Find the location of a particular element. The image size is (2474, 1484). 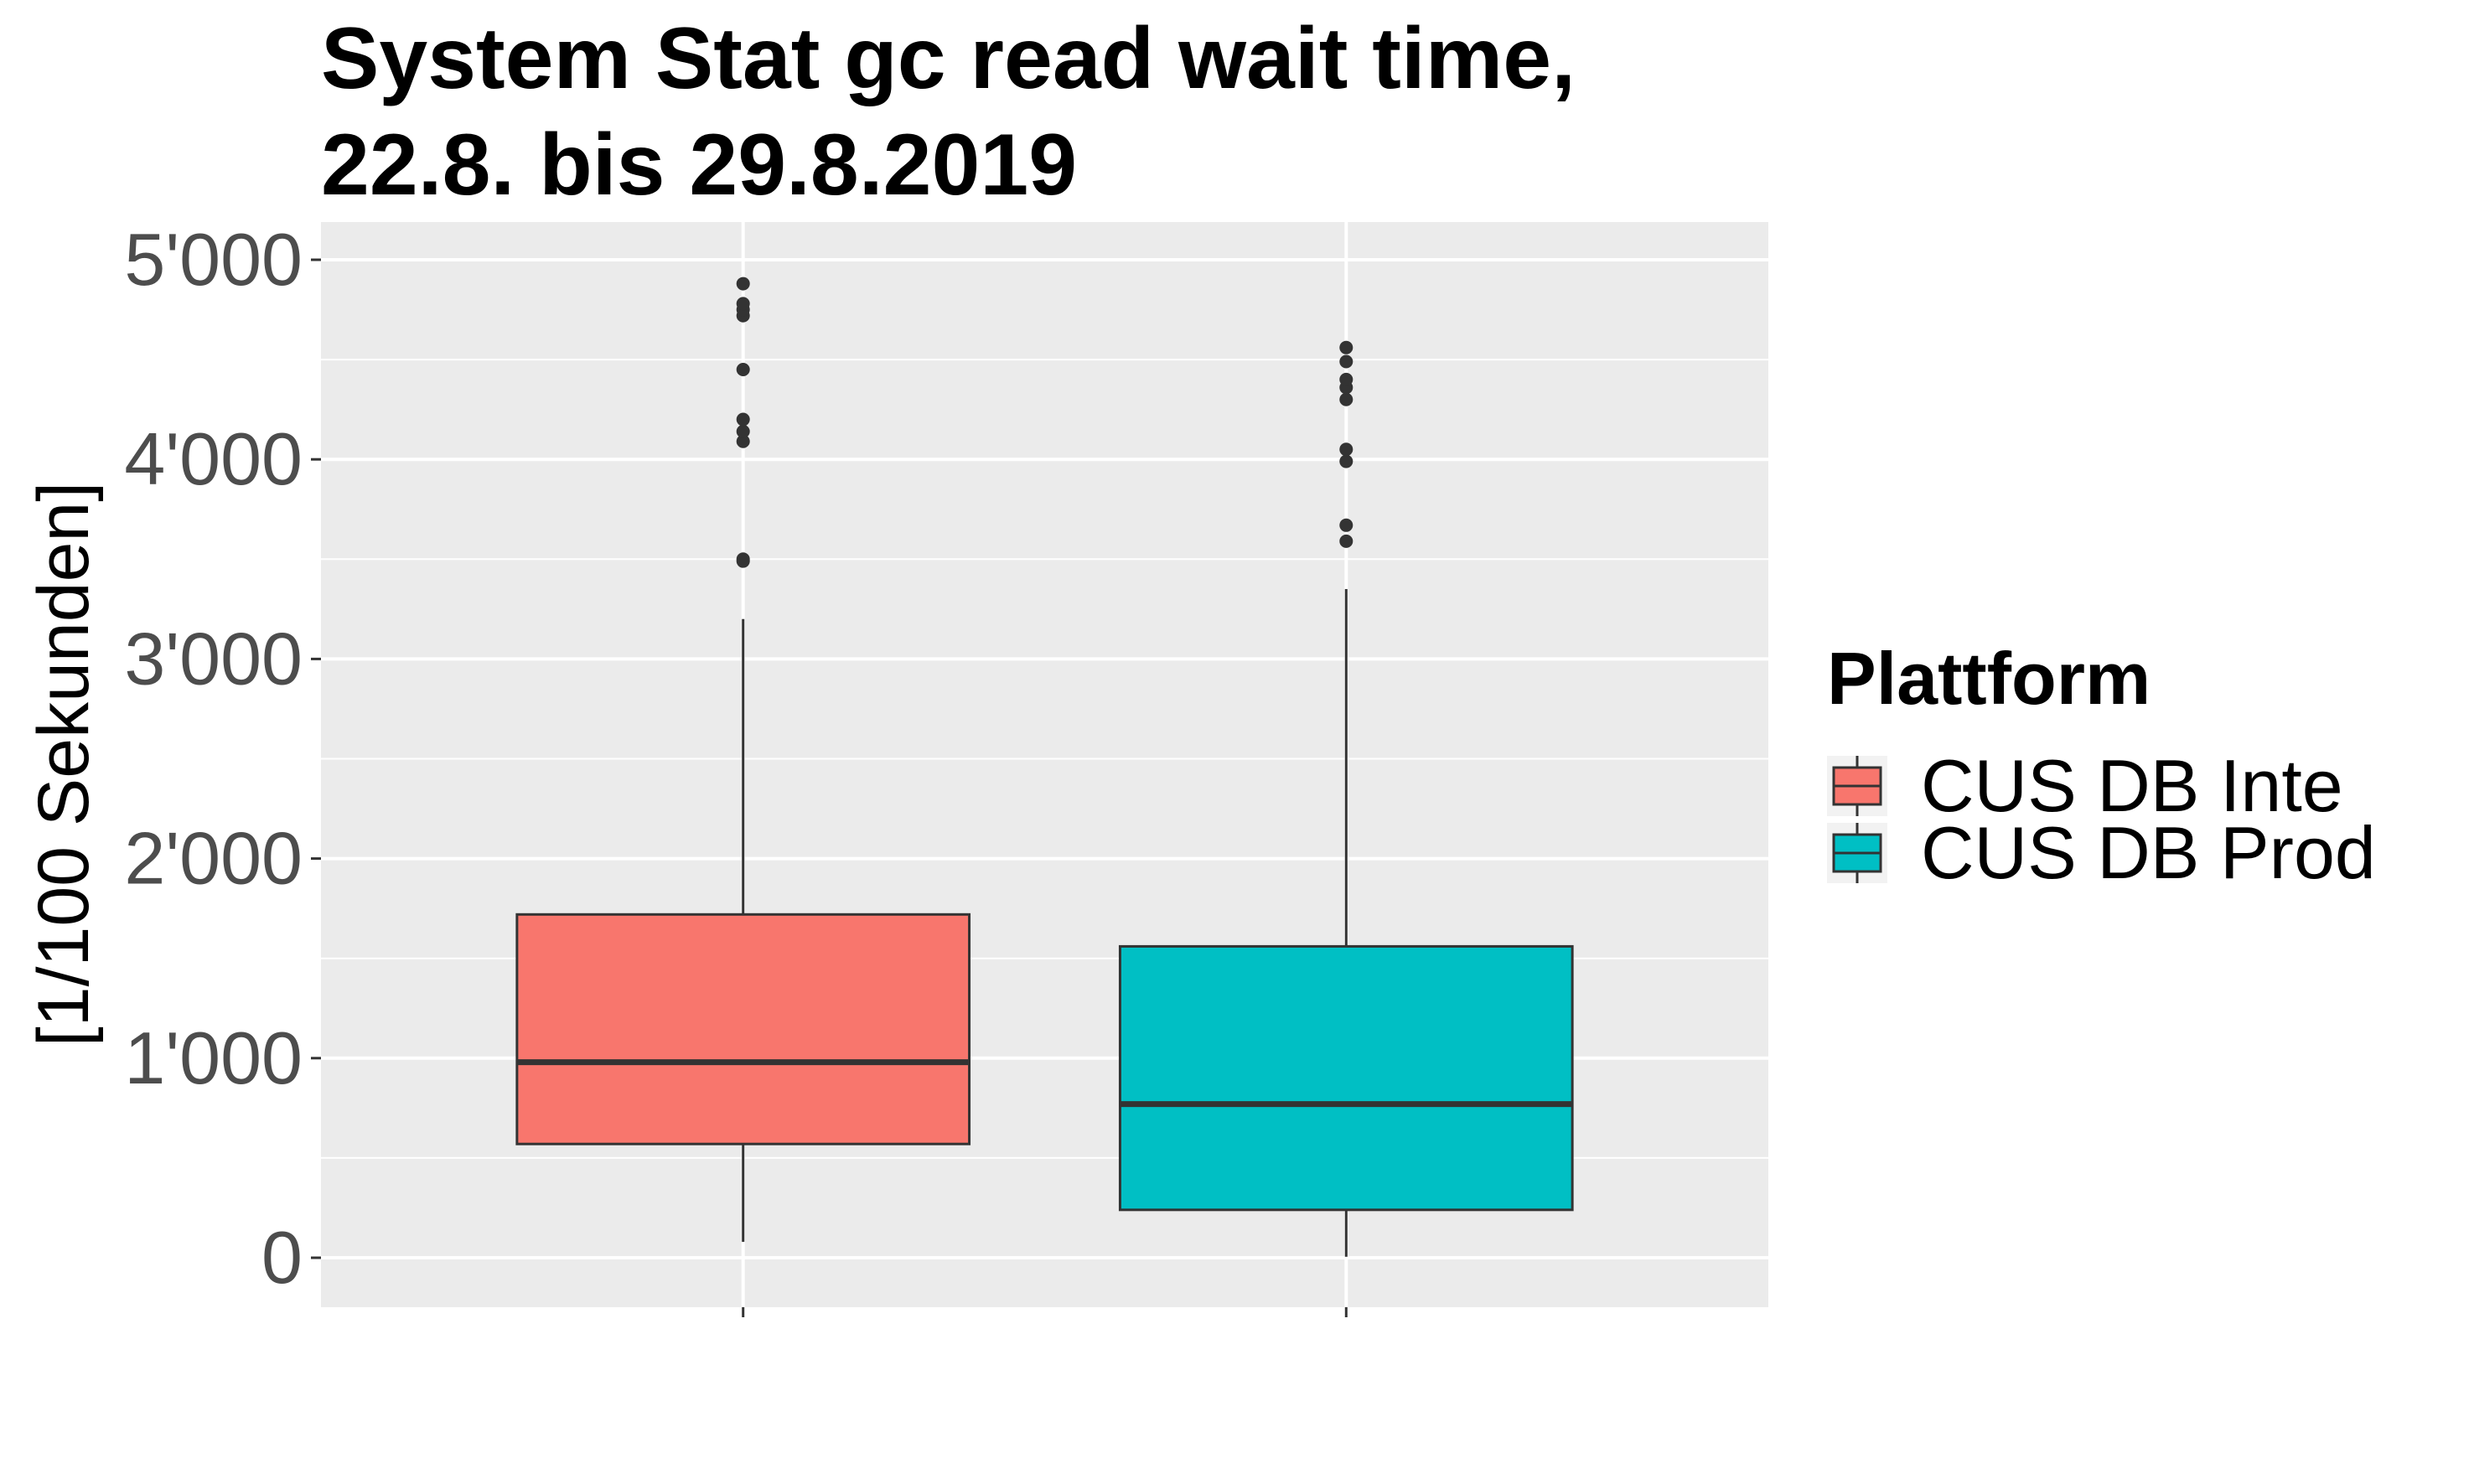

legend-label: CUS DB Prod is located at coordinates (2149, 852).